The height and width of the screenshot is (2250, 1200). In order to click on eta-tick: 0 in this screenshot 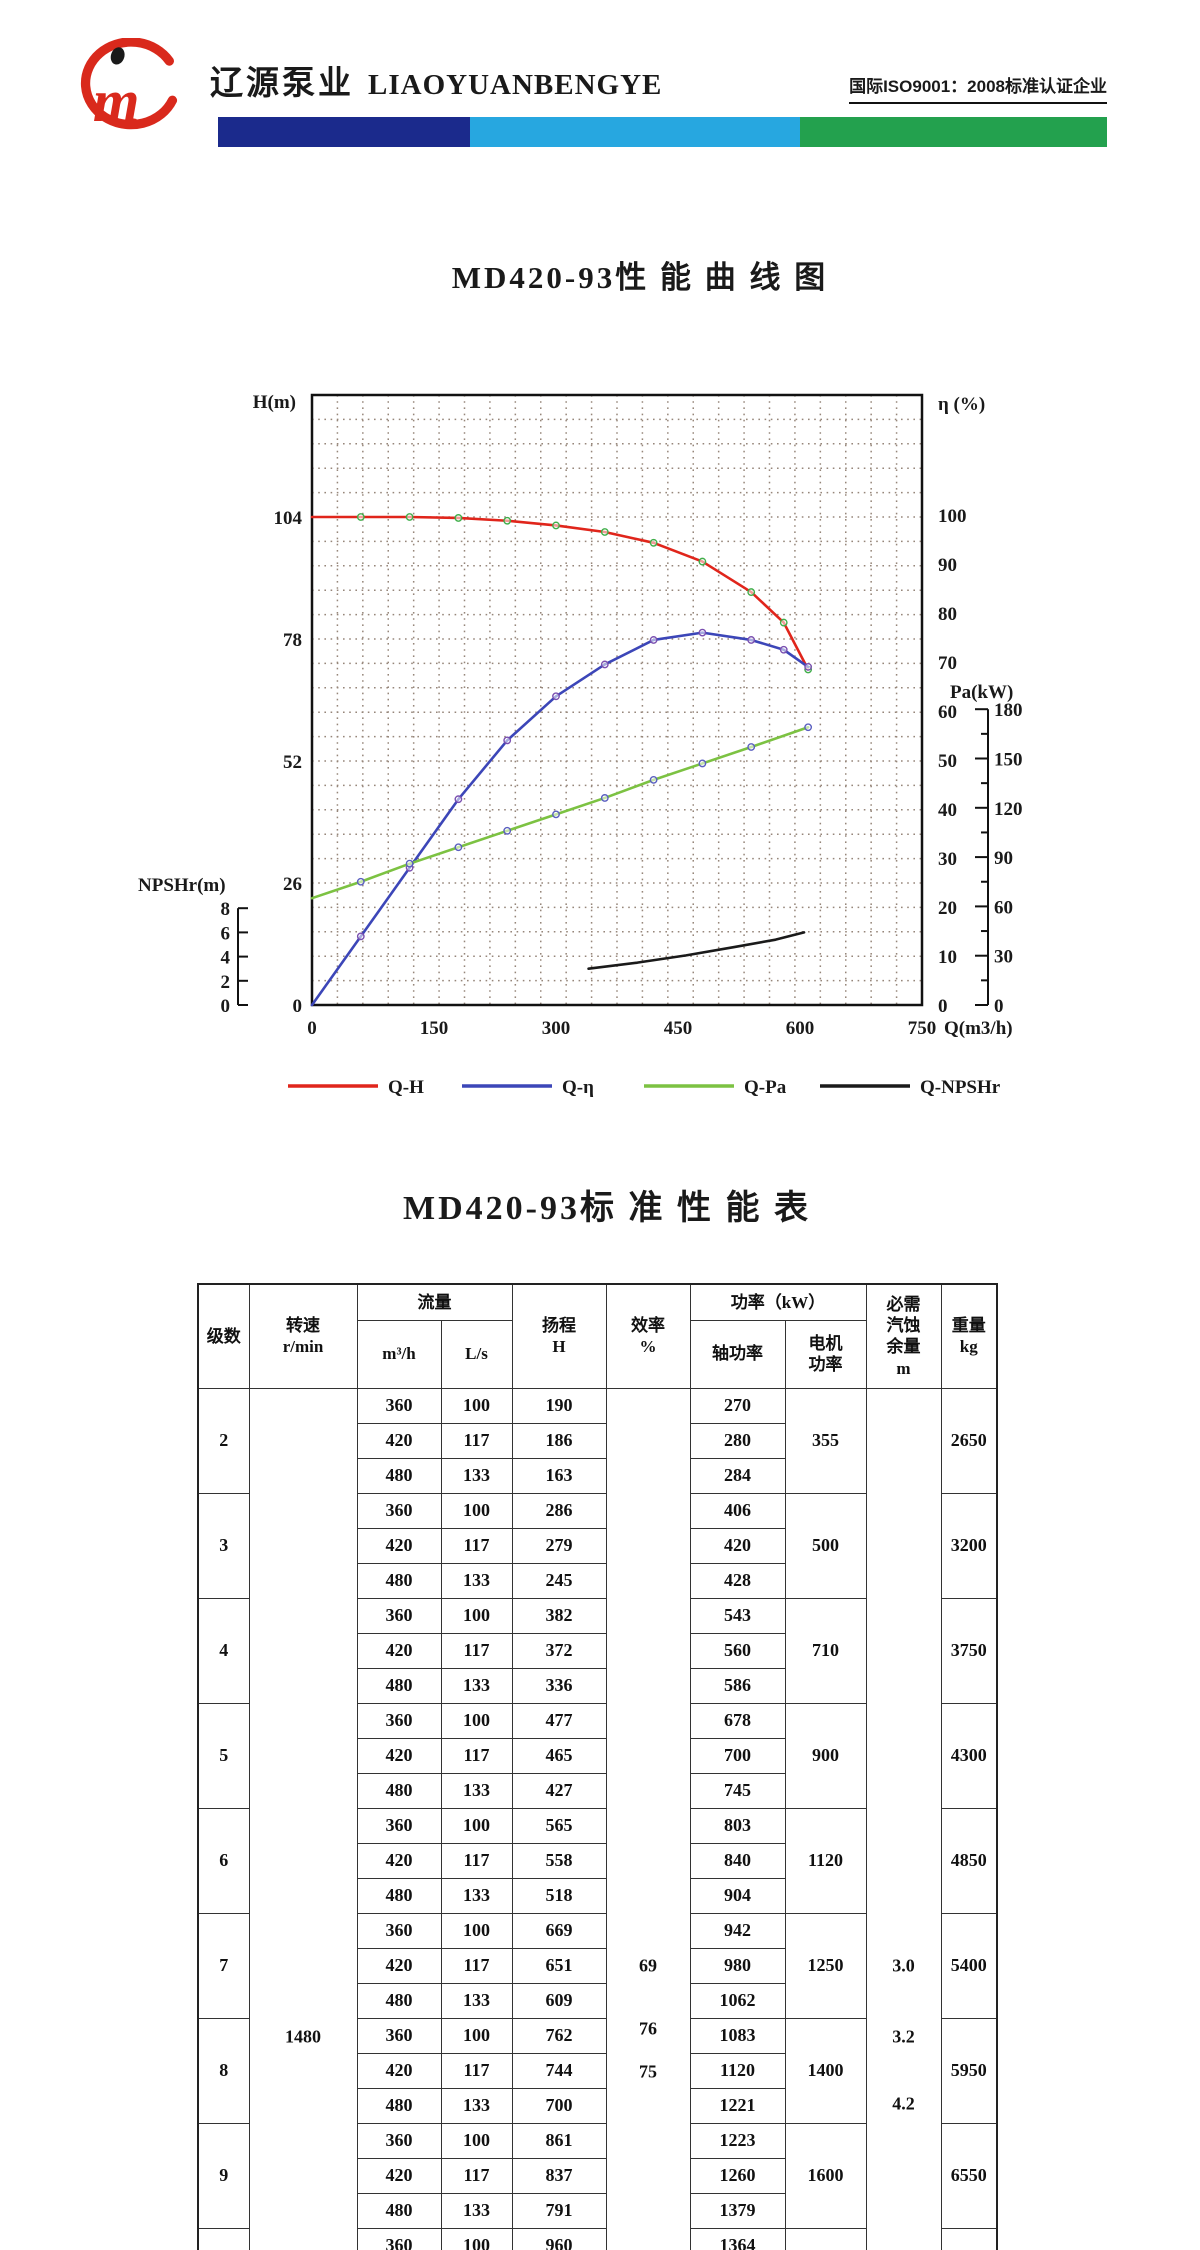, I will do `click(943, 1006)`.